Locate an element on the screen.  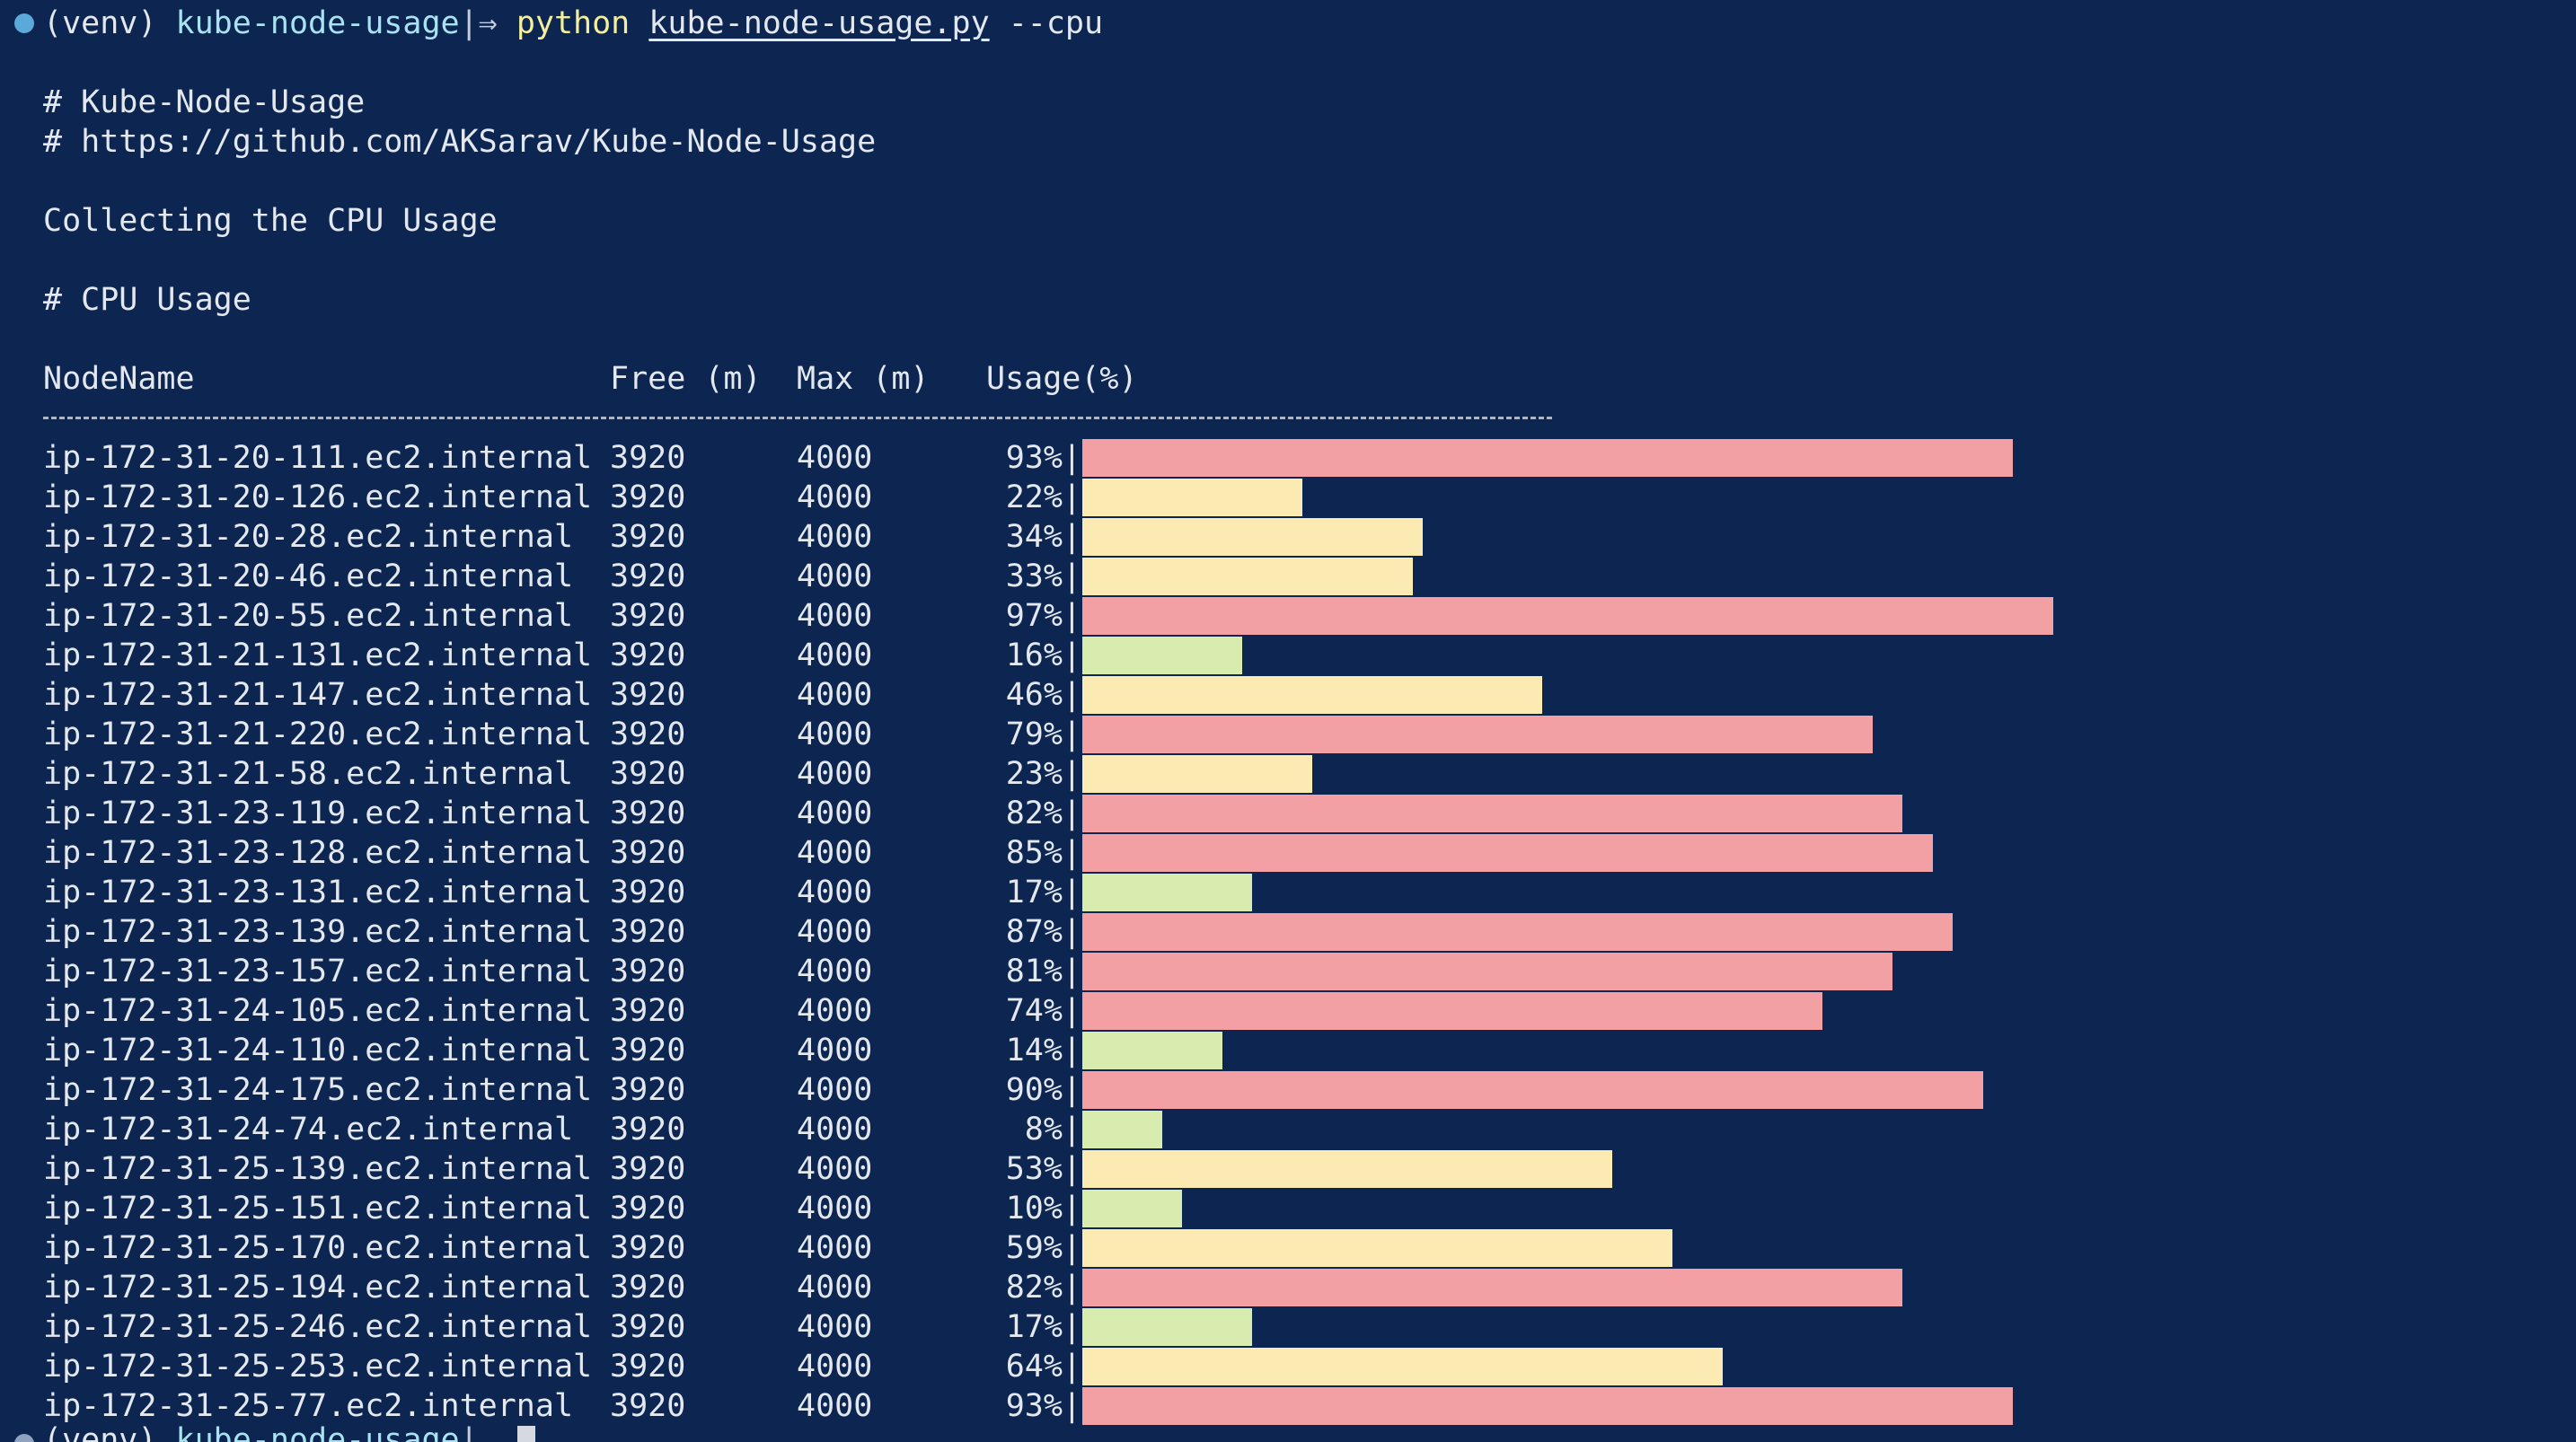
header-nodename: NodeName is located at coordinates (119, 379).